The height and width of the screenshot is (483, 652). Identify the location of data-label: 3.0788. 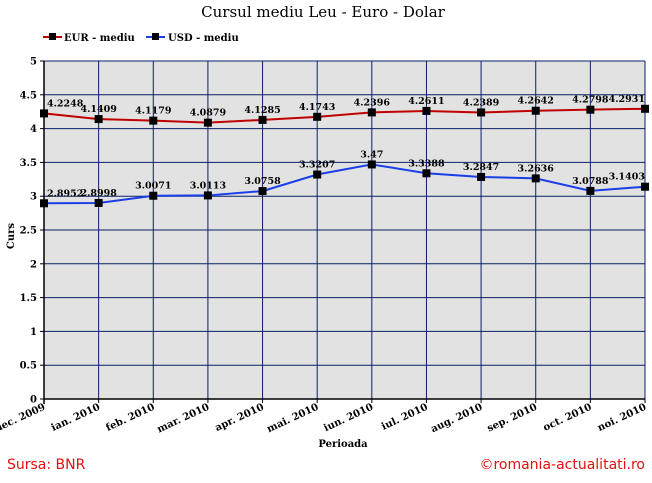
(590, 181).